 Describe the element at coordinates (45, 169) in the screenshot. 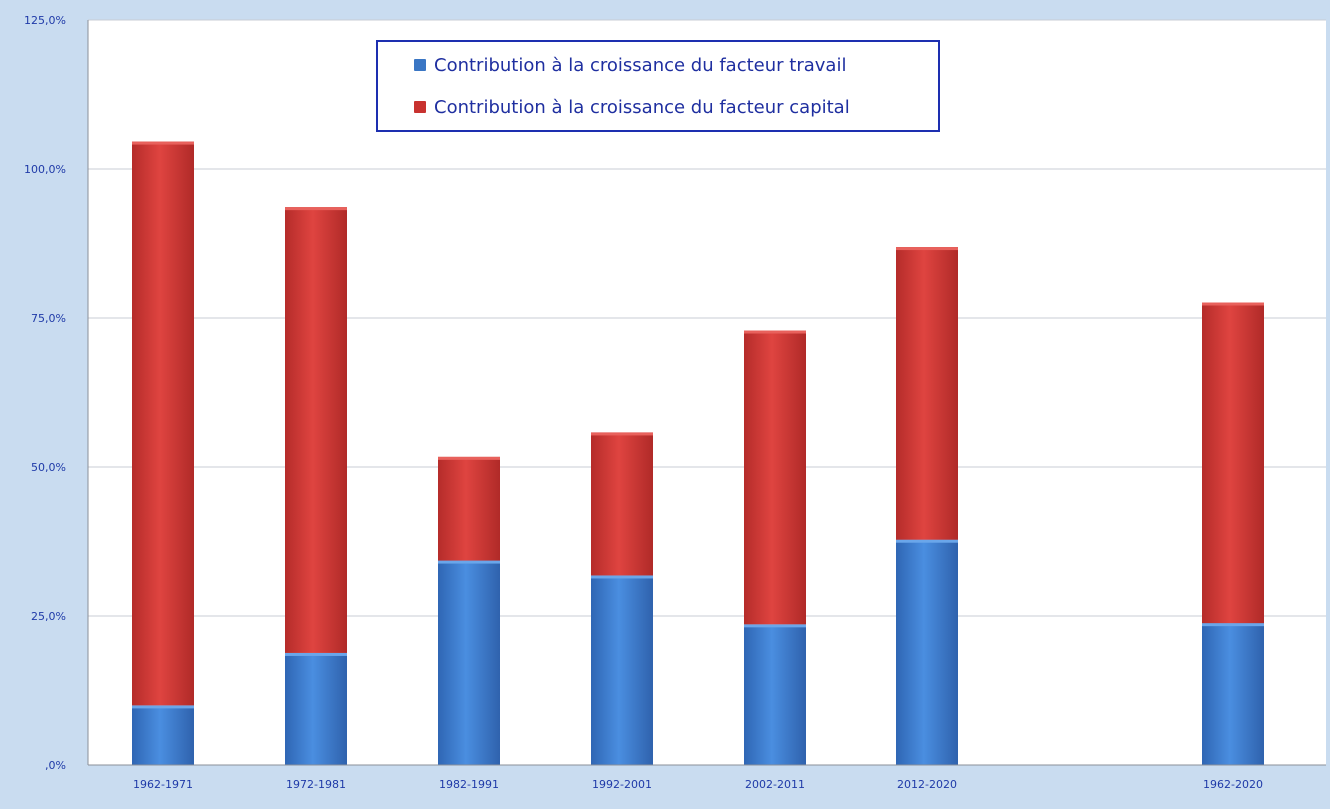

I see `y-tick-label: 100,0%` at that location.